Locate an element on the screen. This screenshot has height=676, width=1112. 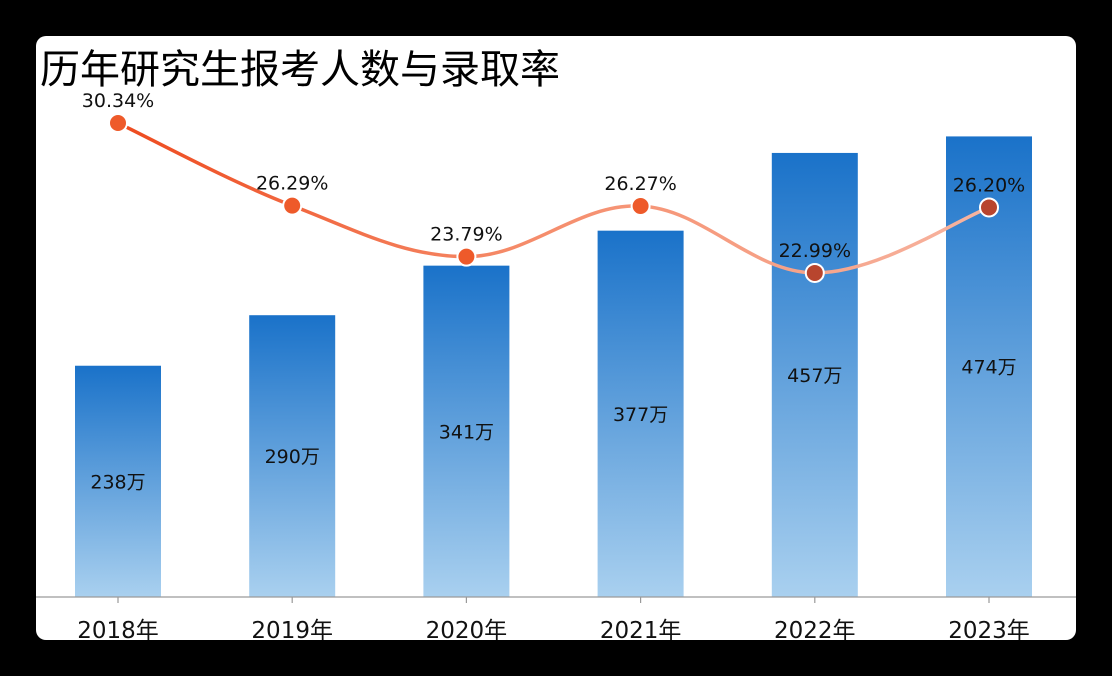
bar-value-label: 474万 is located at coordinates (988, 368).